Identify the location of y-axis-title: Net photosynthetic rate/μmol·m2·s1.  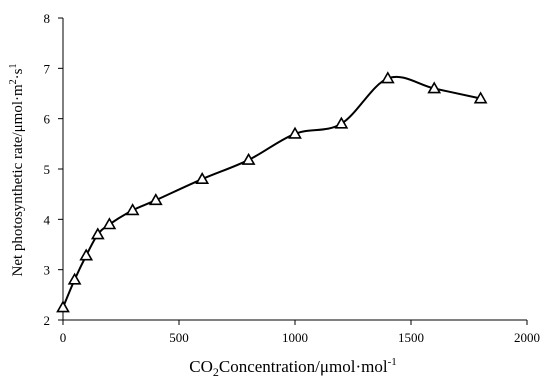
(17, 169).